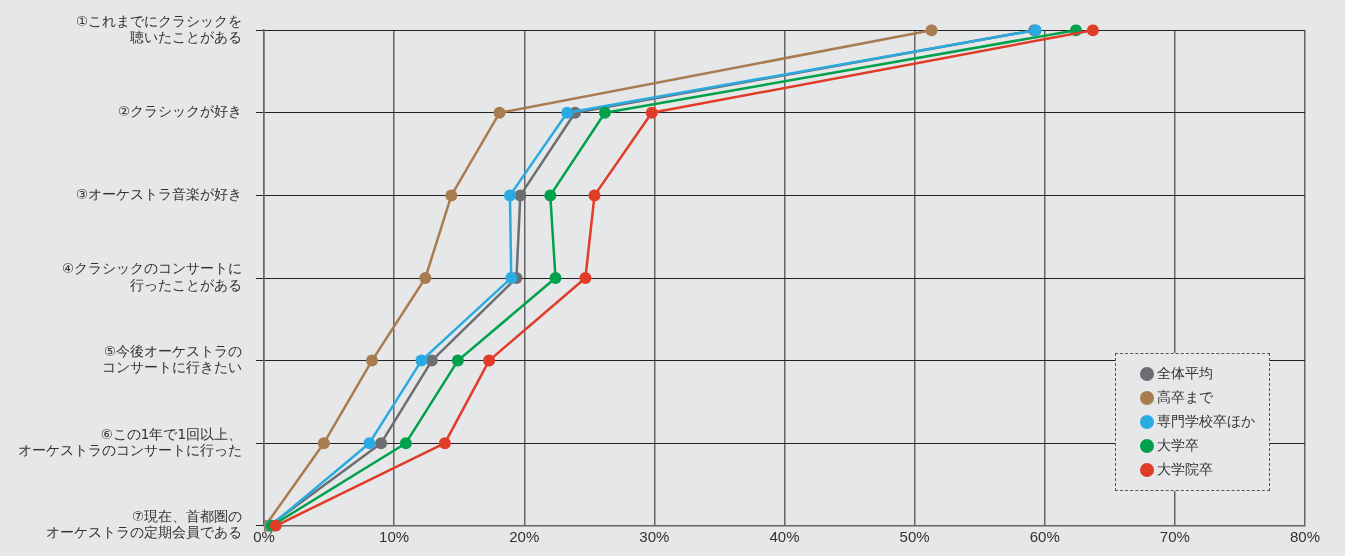  Describe the element at coordinates (172, 359) in the screenshot. I see `y-tick-label: ⑤今後オーケストラのコンサートに行きたい` at that location.